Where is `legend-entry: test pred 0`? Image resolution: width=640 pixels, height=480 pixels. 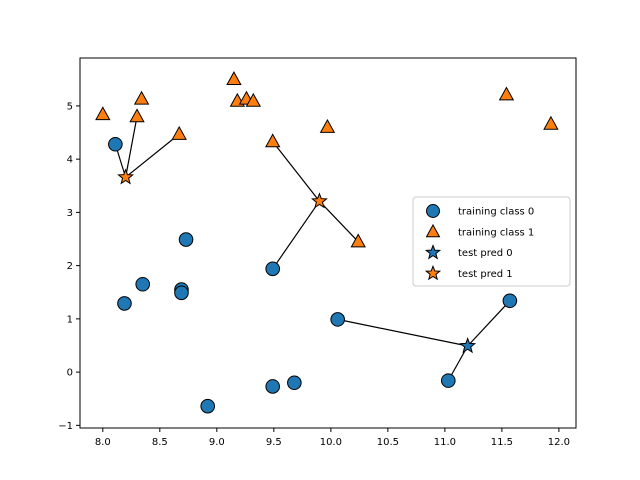 legend-entry: test pred 0 is located at coordinates (468, 252).